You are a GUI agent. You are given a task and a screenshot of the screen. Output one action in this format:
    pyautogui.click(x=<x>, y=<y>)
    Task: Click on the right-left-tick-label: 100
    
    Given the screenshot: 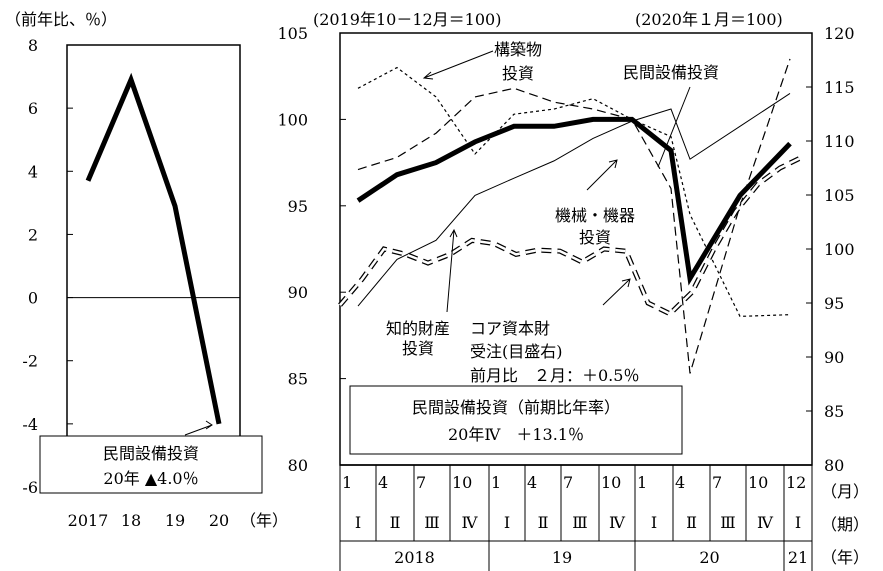 What is the action you would take?
    pyautogui.click(x=292, y=119)
    